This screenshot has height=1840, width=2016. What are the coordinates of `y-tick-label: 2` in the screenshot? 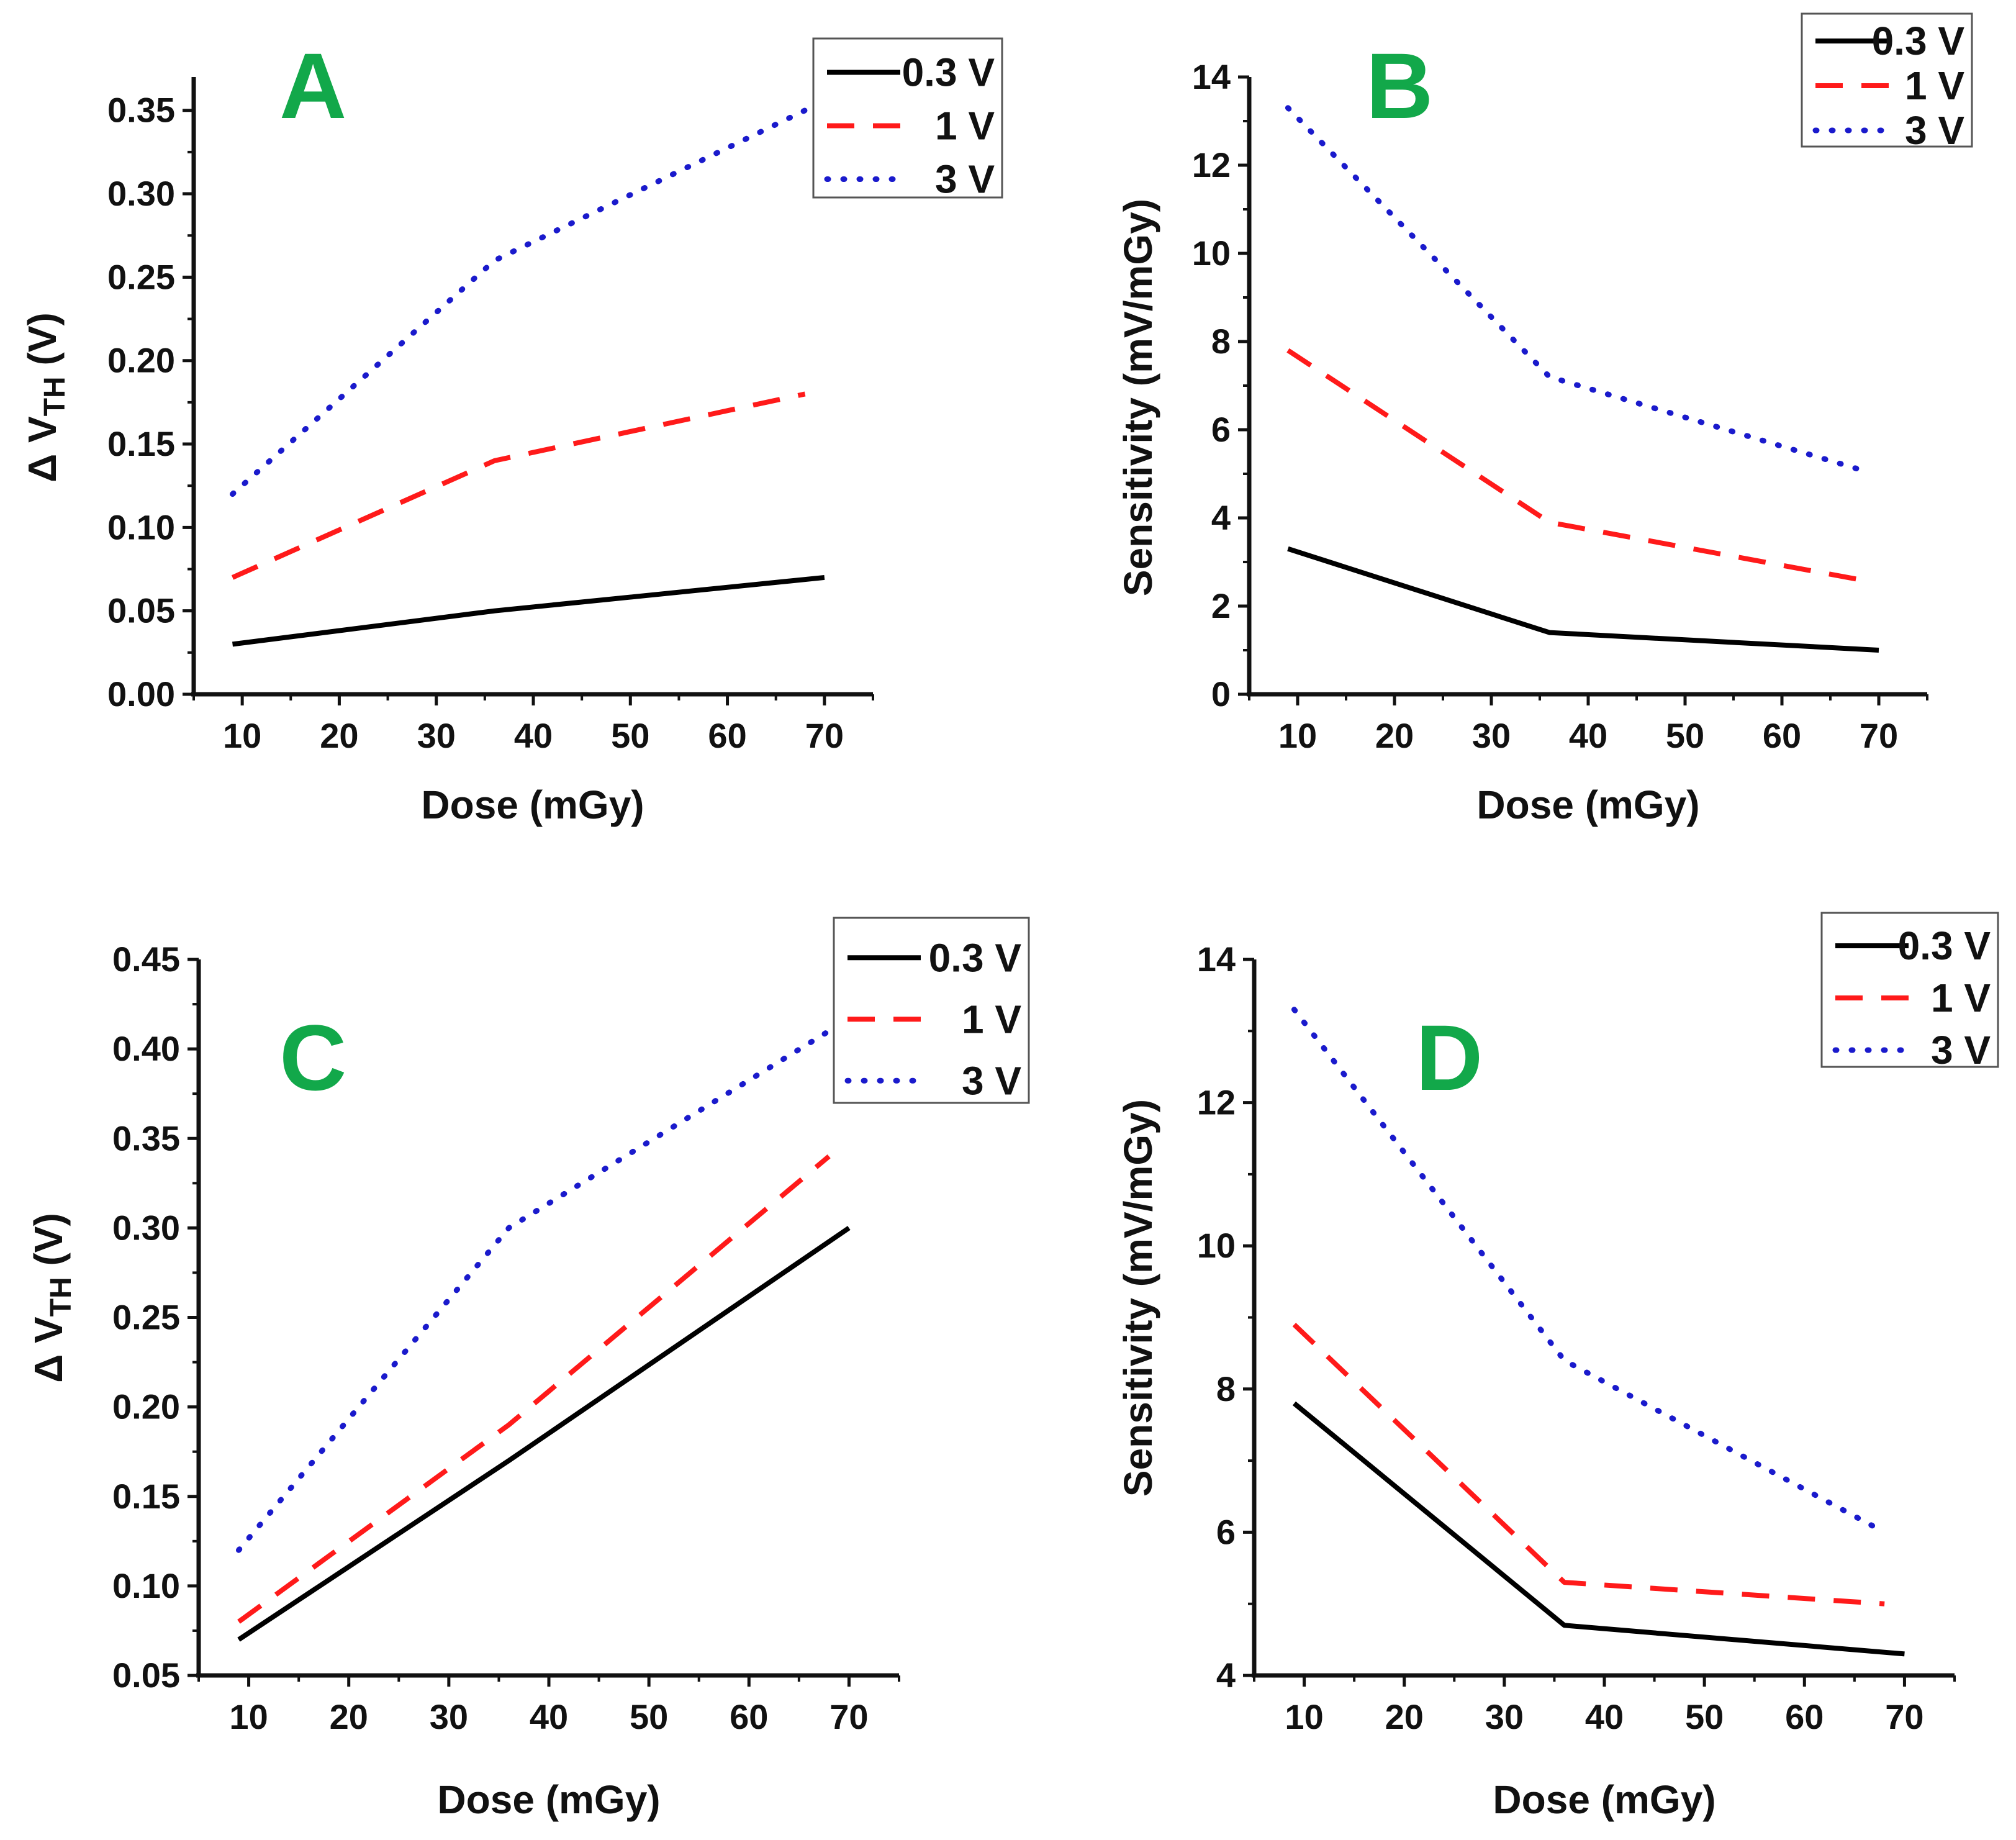 It's located at (1221, 605).